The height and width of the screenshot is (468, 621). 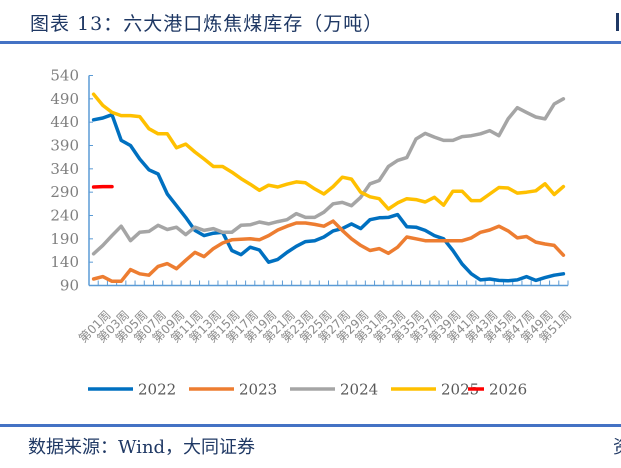 What do you see at coordinates (64, 76) in the screenshot?
I see `y-tick-label: 540` at bounding box center [64, 76].